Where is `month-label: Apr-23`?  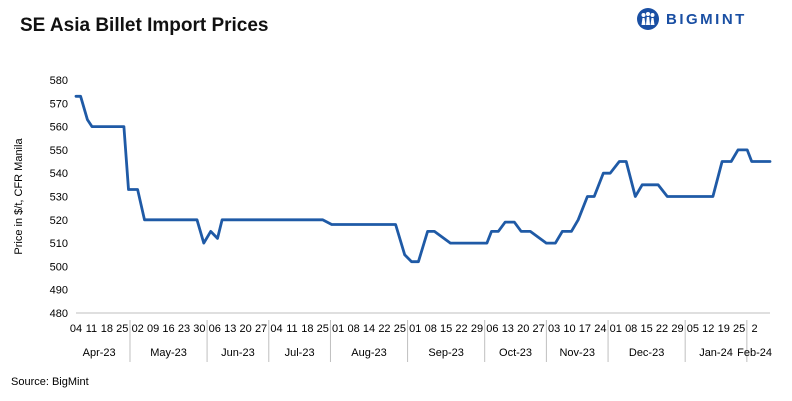 month-label: Apr-23 is located at coordinates (99, 353).